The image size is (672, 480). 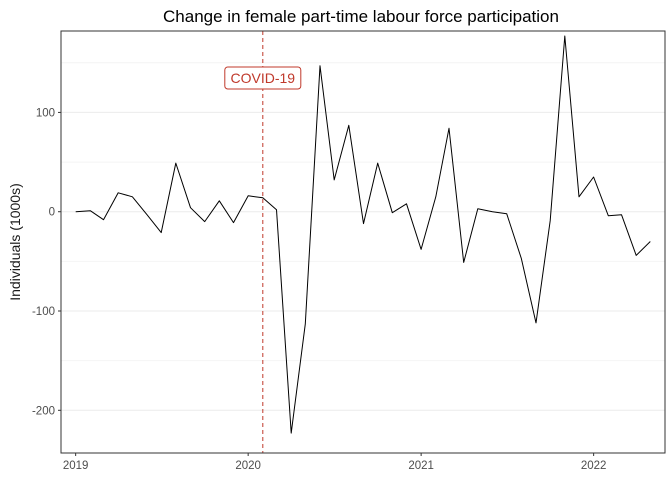 I want to click on y-tick-label: -100, so click(x=43, y=312).